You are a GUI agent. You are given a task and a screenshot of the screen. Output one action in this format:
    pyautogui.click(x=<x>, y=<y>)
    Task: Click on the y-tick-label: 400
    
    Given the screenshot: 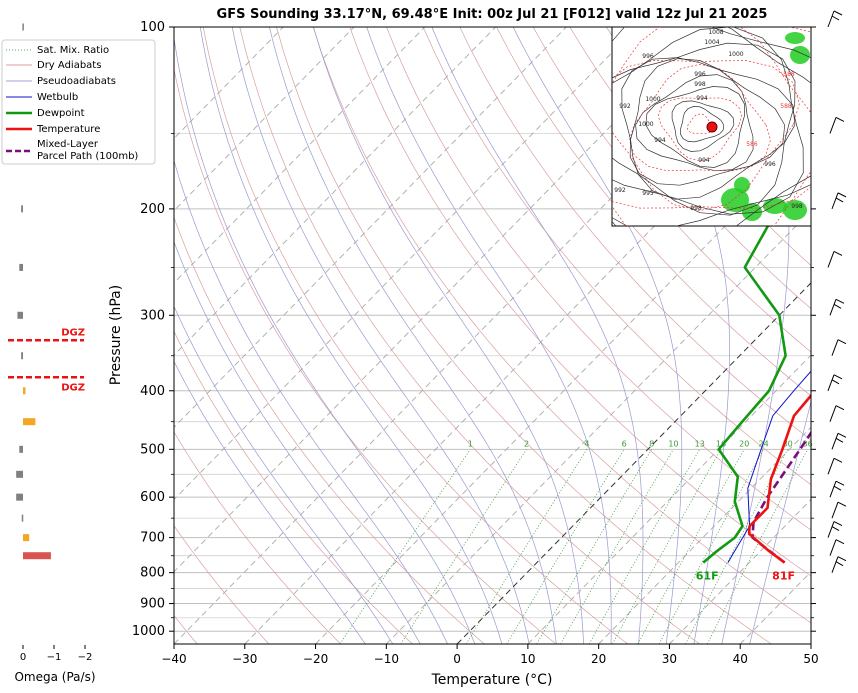 What is the action you would take?
    pyautogui.click(x=152, y=391)
    